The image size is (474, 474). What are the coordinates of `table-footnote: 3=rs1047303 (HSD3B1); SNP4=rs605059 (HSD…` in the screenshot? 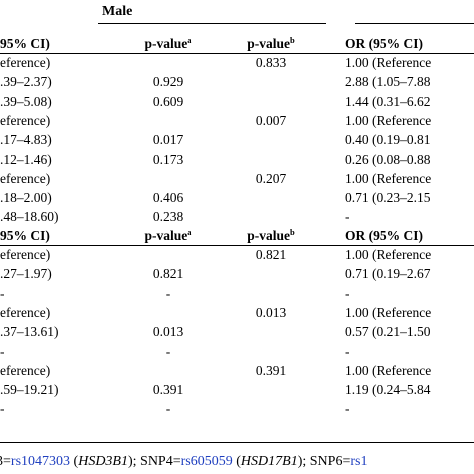 It's located at (183, 462).